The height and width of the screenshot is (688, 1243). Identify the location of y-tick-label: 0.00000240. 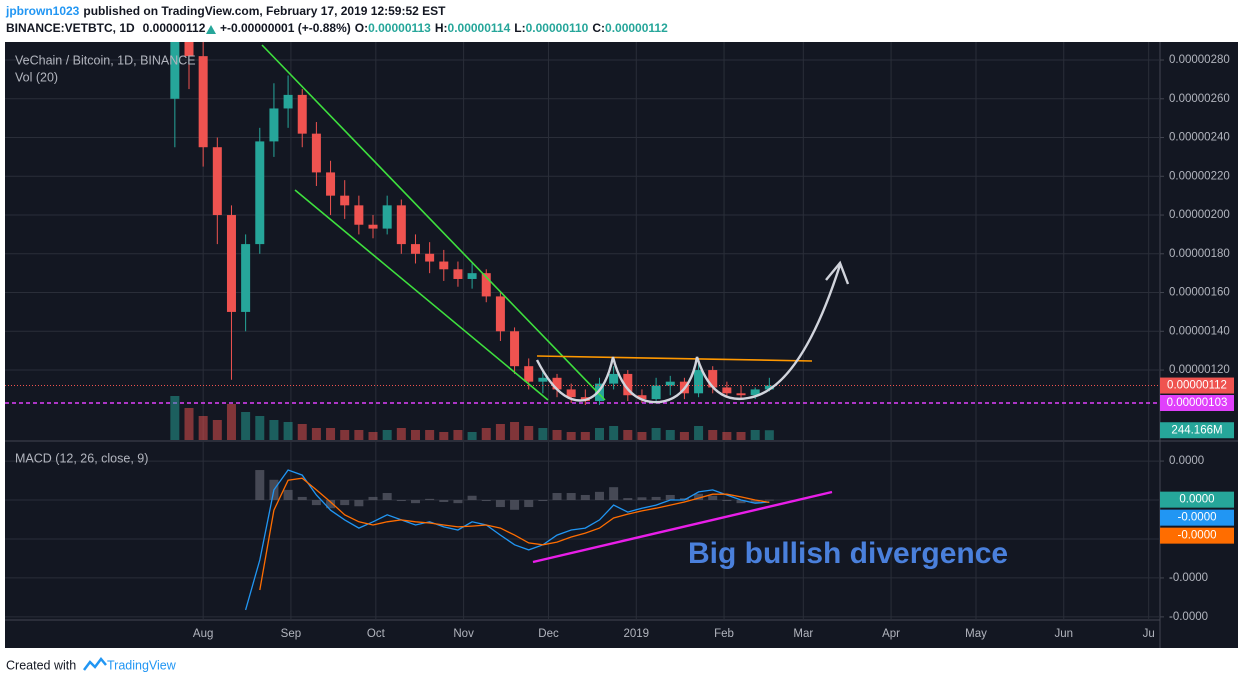
(1199, 138).